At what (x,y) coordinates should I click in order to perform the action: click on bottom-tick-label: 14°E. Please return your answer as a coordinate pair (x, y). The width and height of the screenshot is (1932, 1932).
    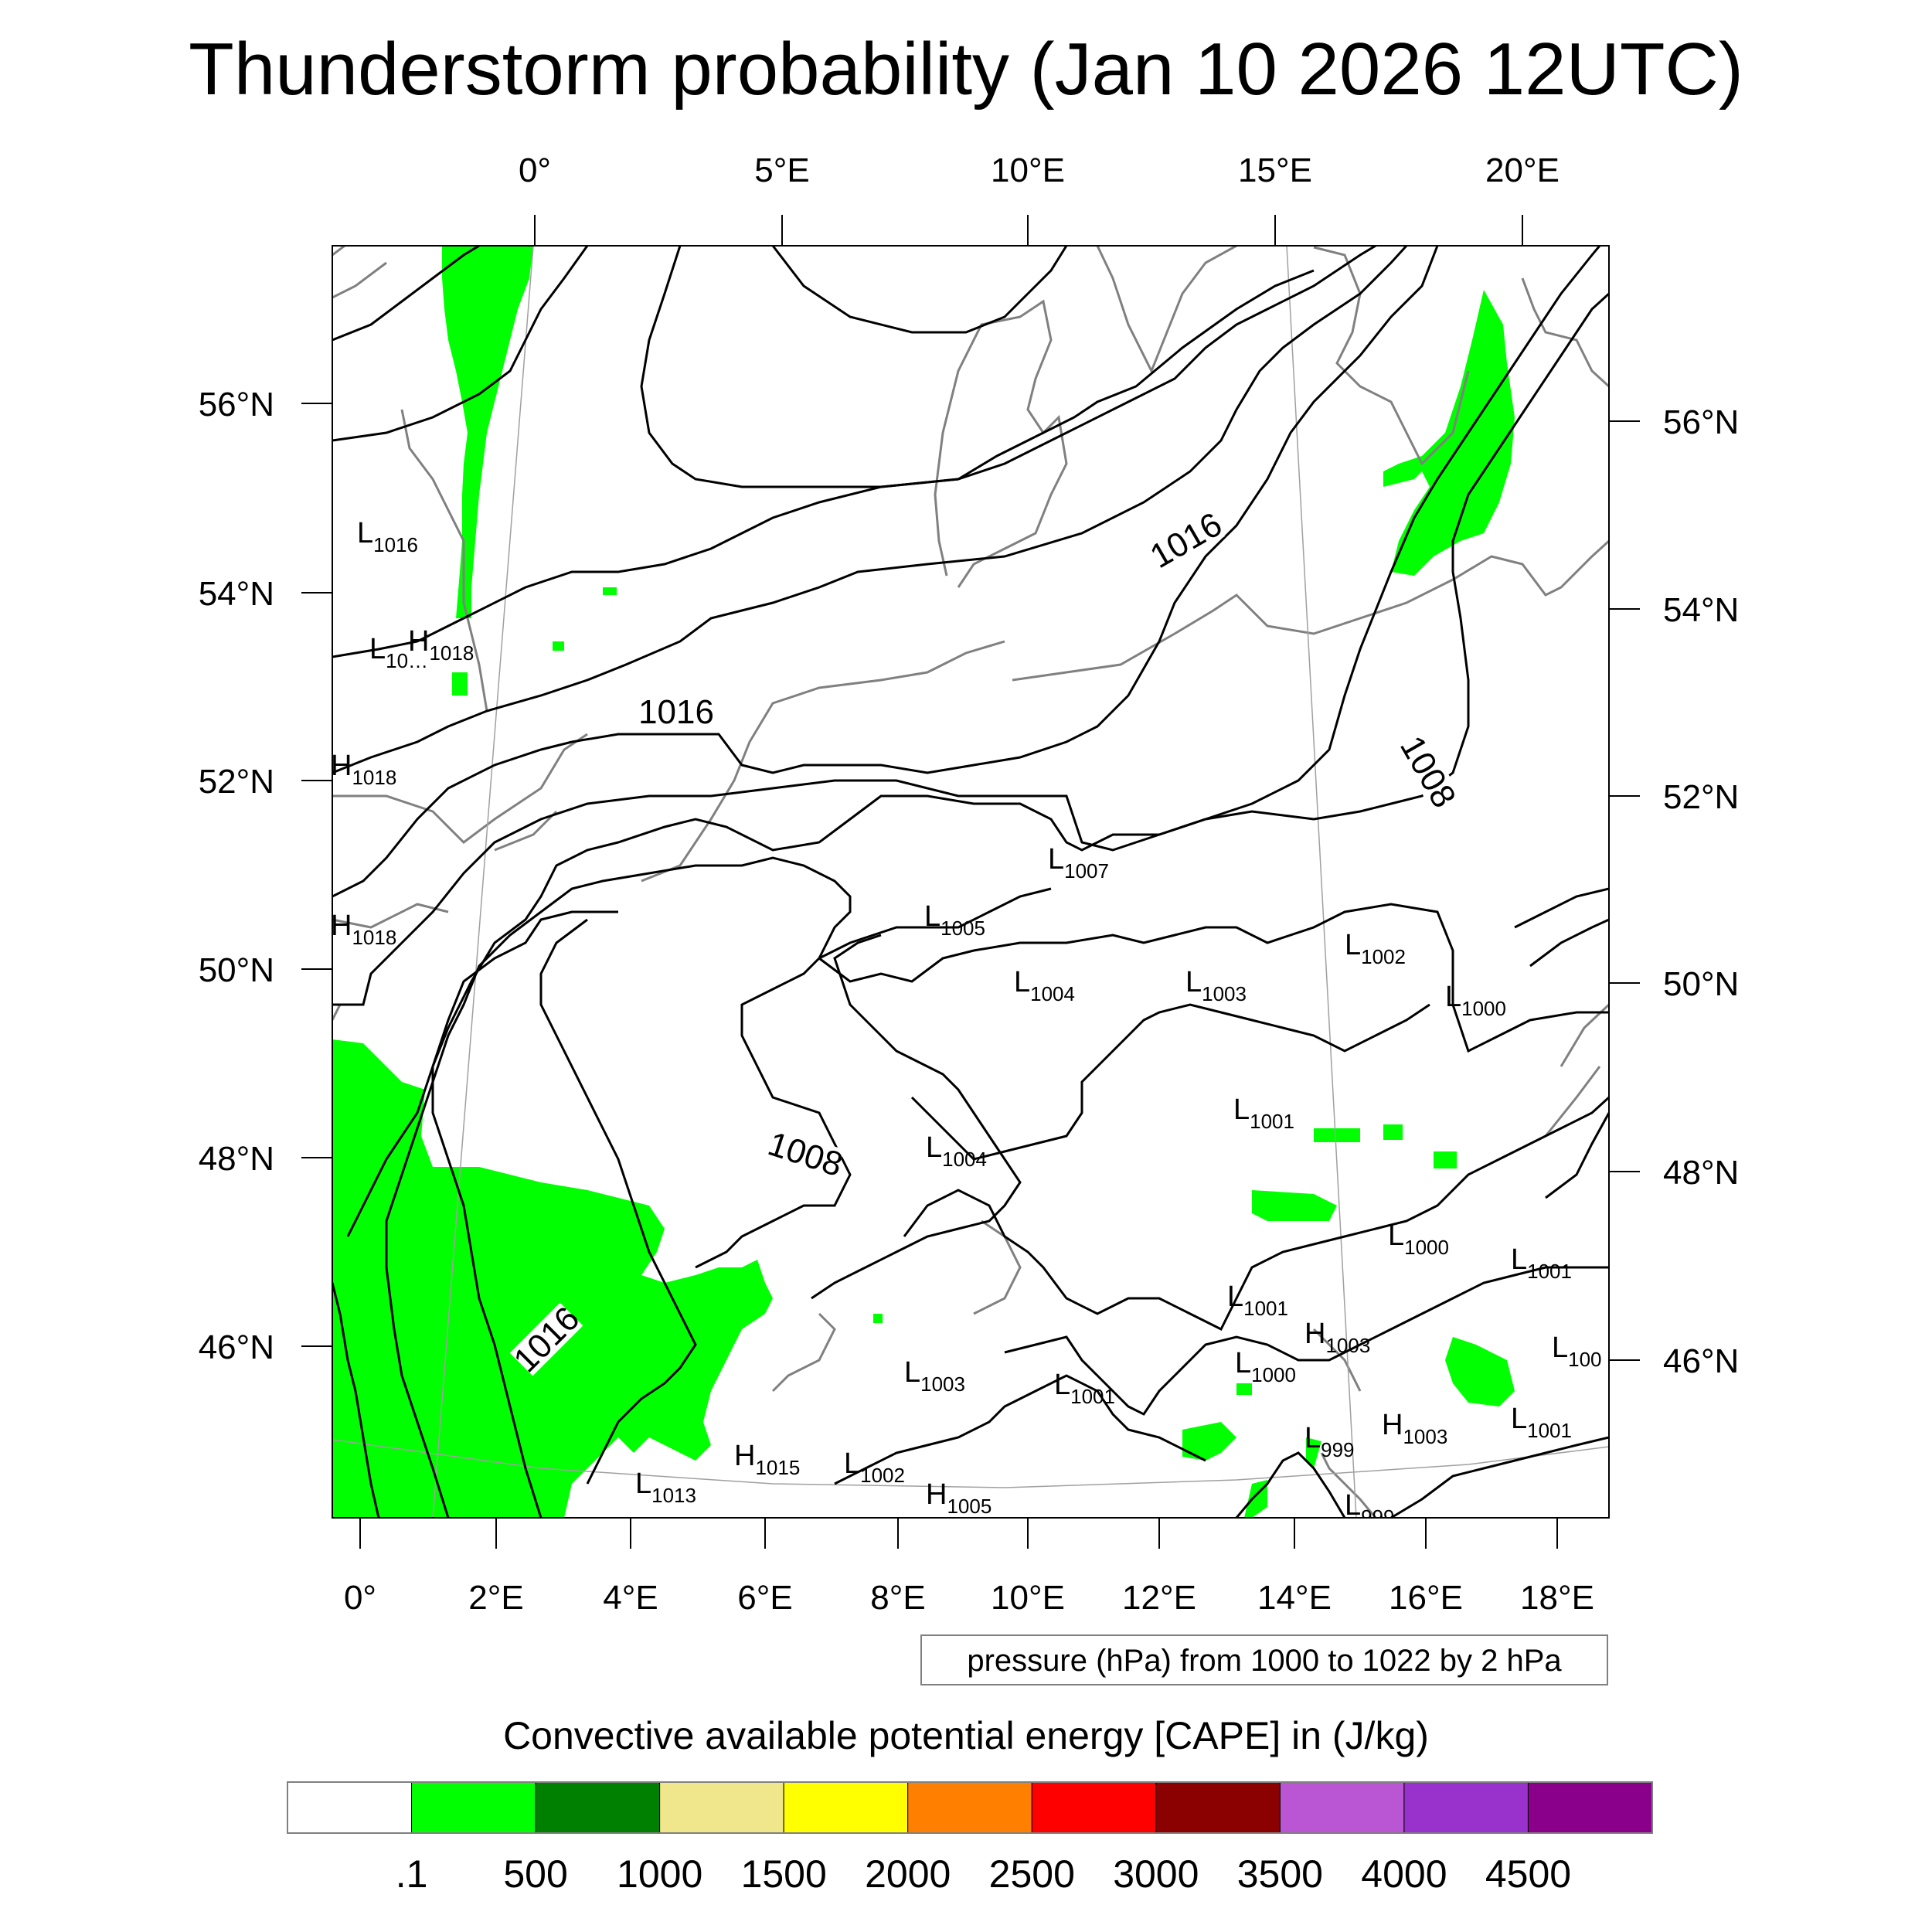
    Looking at the image, I should click on (1295, 1598).